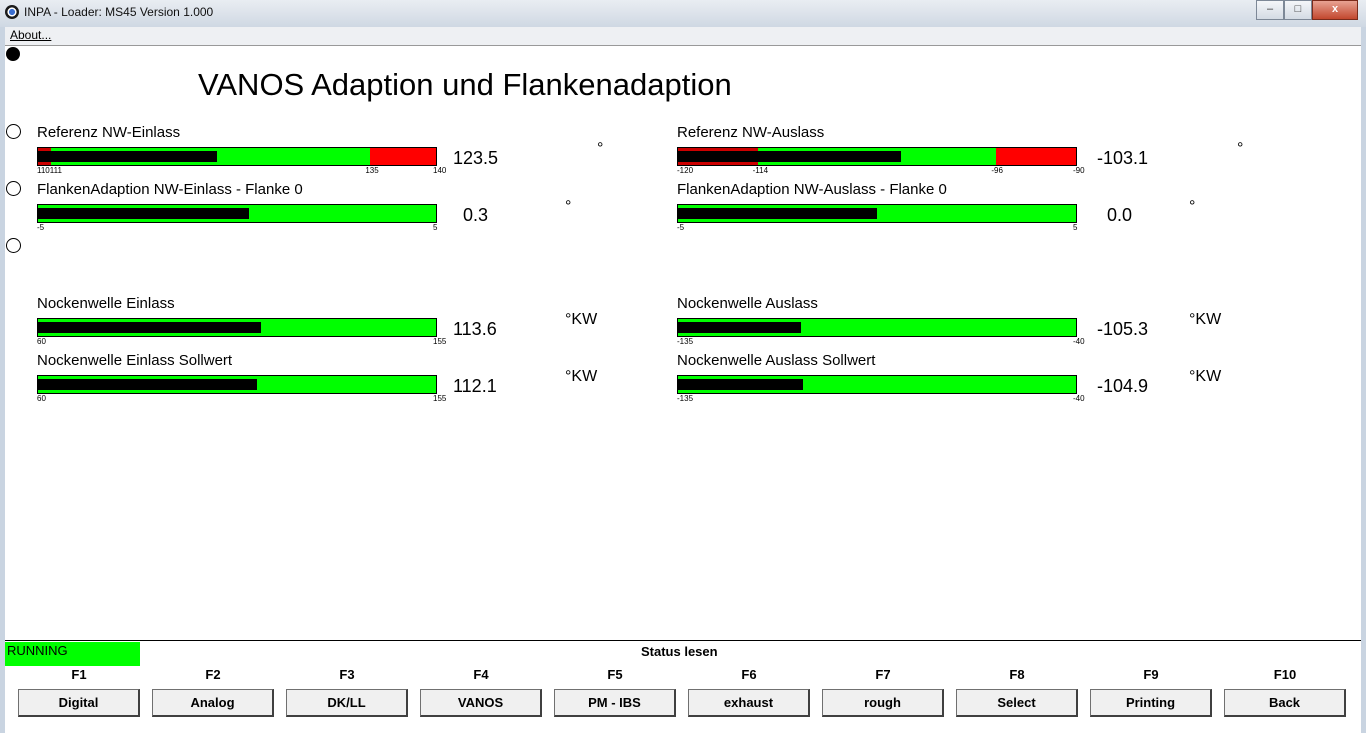  Describe the element at coordinates (475, 329) in the screenshot. I see `gauge-value: 113.6` at that location.